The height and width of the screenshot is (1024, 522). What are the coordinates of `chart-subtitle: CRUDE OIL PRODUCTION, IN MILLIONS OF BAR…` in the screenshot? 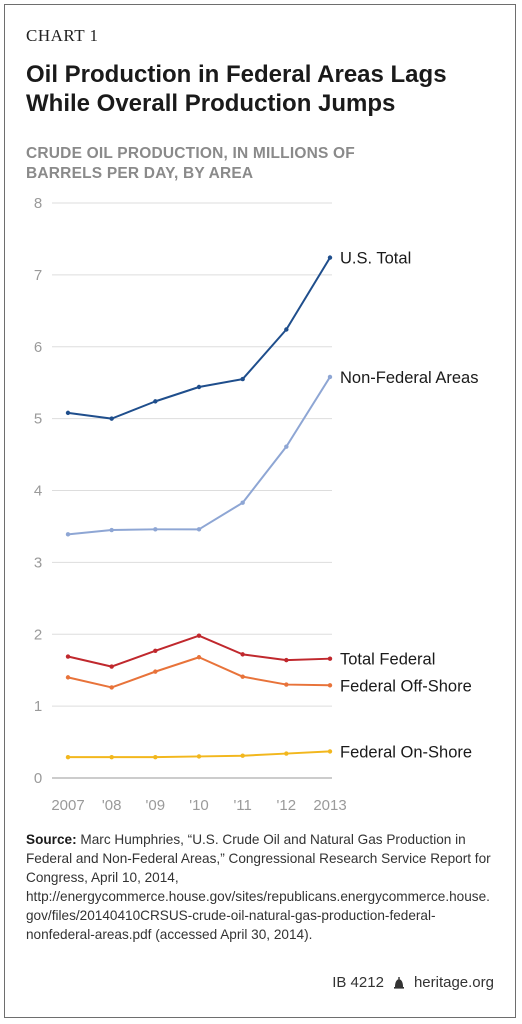 It's located at (190, 163).